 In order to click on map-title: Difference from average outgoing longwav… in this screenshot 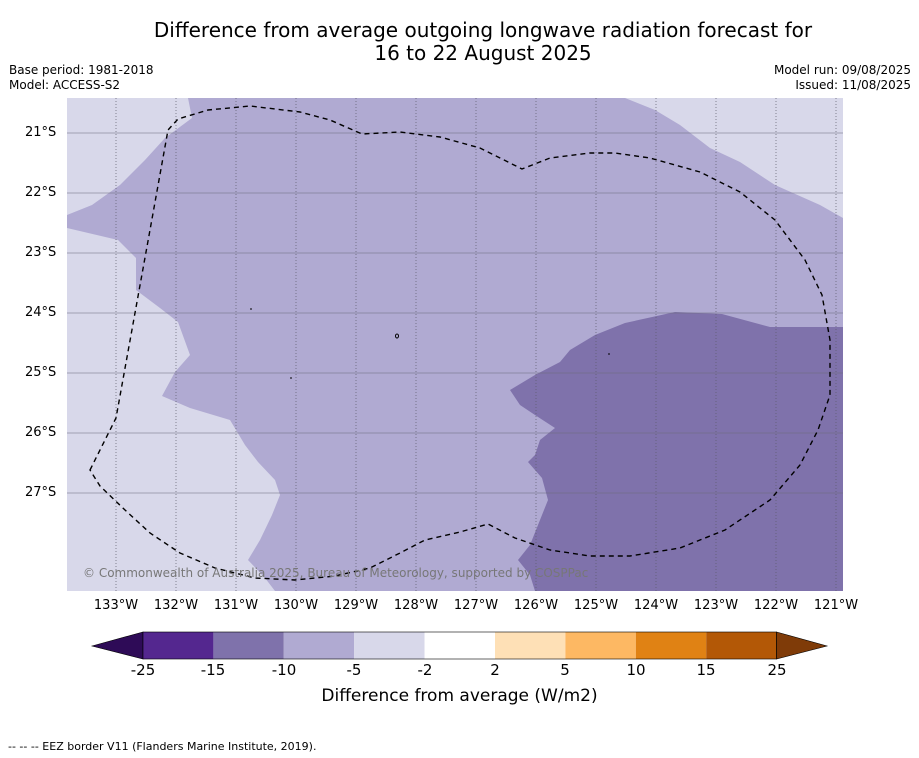, I will do `click(459, 42)`.